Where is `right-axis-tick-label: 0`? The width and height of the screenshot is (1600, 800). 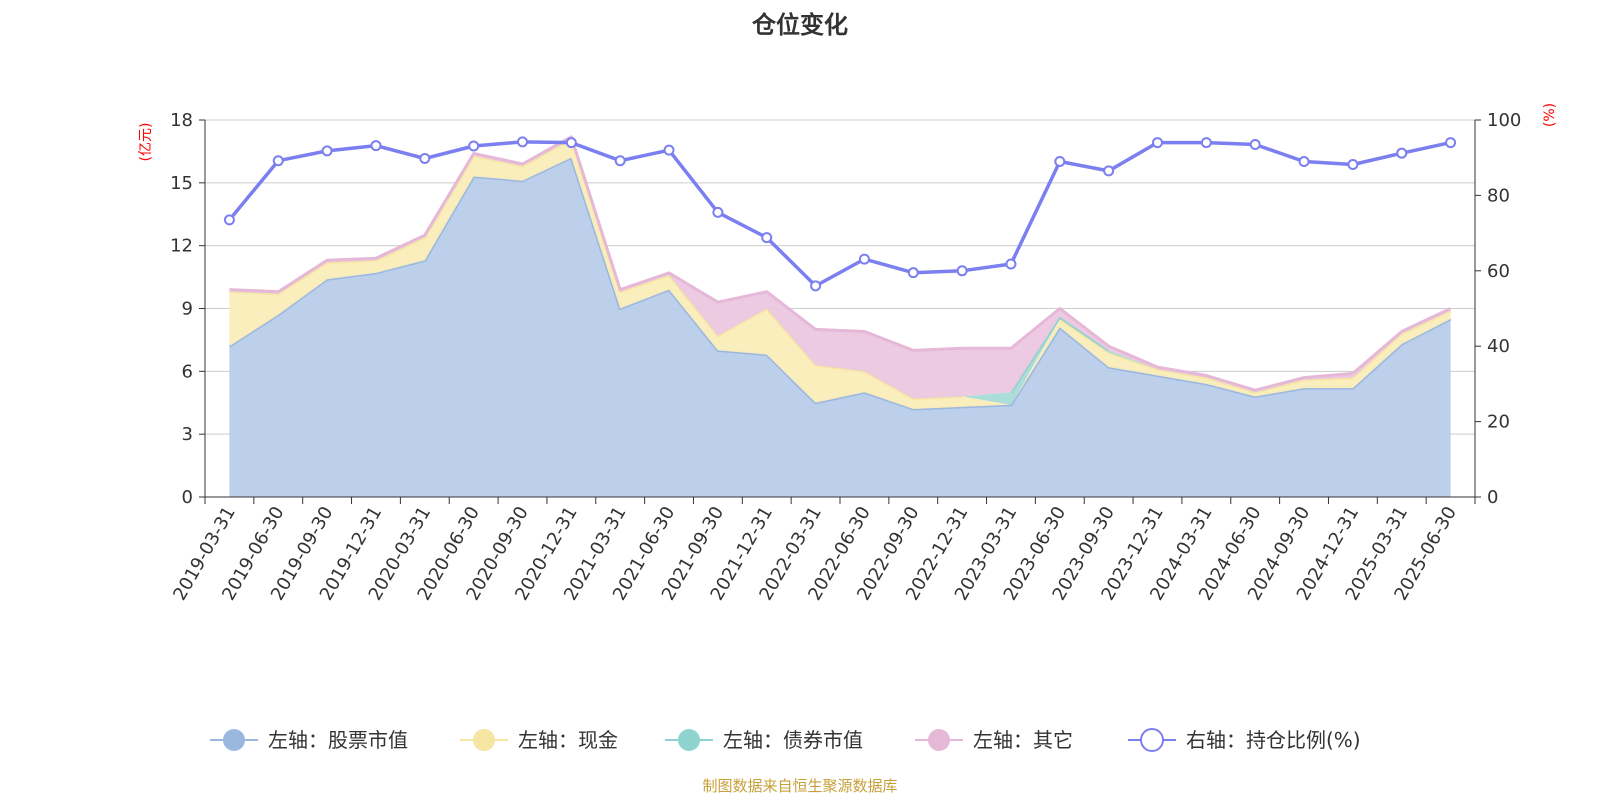 right-axis-tick-label: 0 is located at coordinates (1492, 497).